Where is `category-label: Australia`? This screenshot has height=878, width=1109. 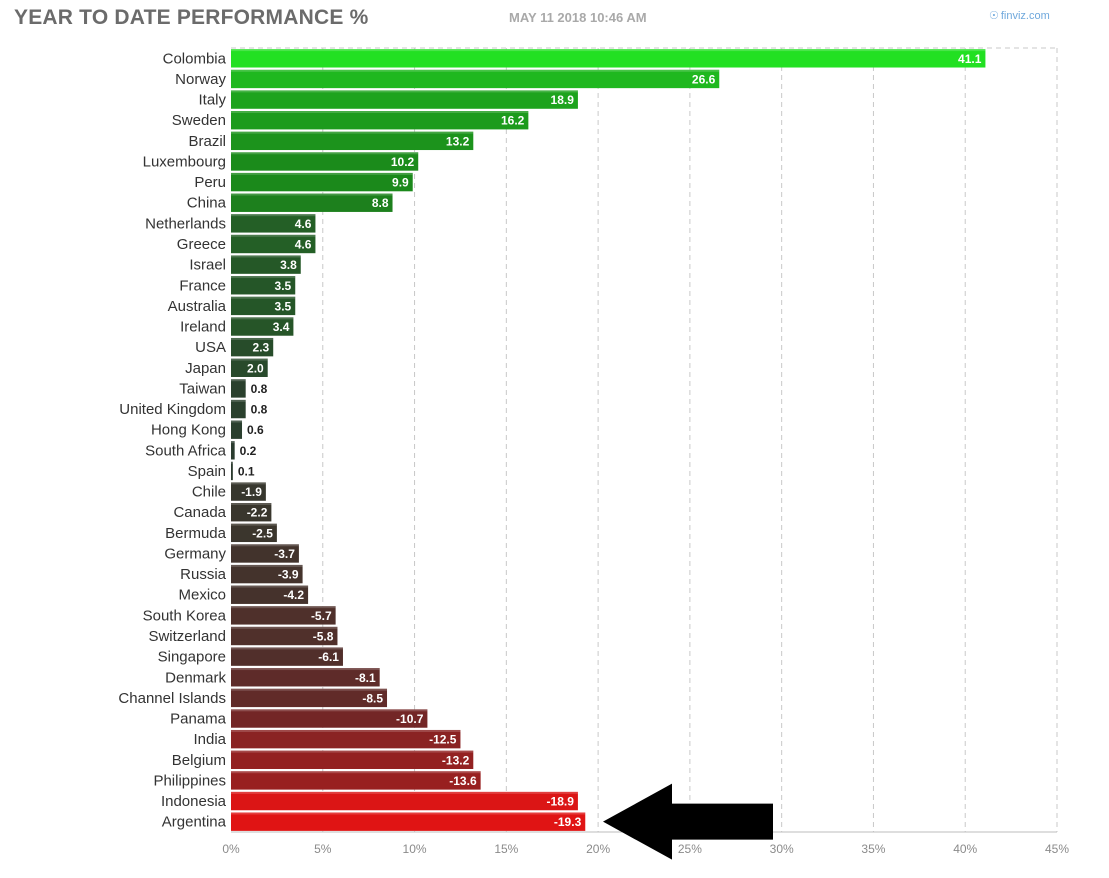 category-label: Australia is located at coordinates (197, 306).